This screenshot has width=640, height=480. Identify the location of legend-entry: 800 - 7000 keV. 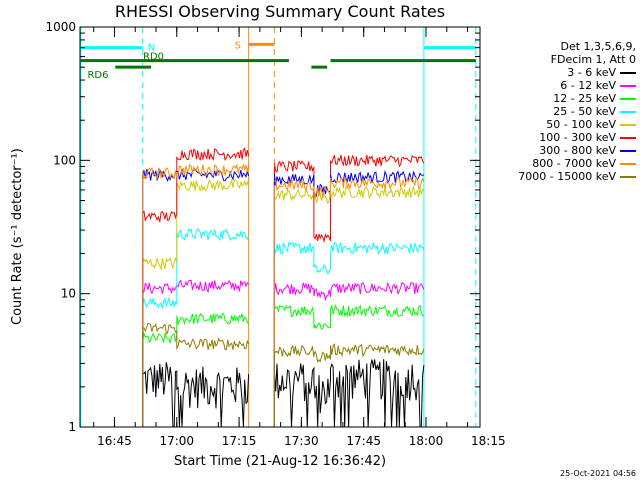
(560, 163).